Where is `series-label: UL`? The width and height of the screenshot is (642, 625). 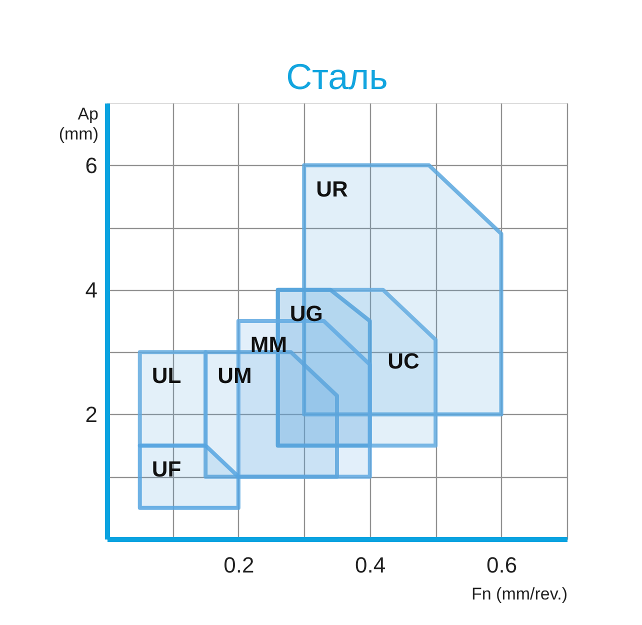 series-label: UL is located at coordinates (167, 375).